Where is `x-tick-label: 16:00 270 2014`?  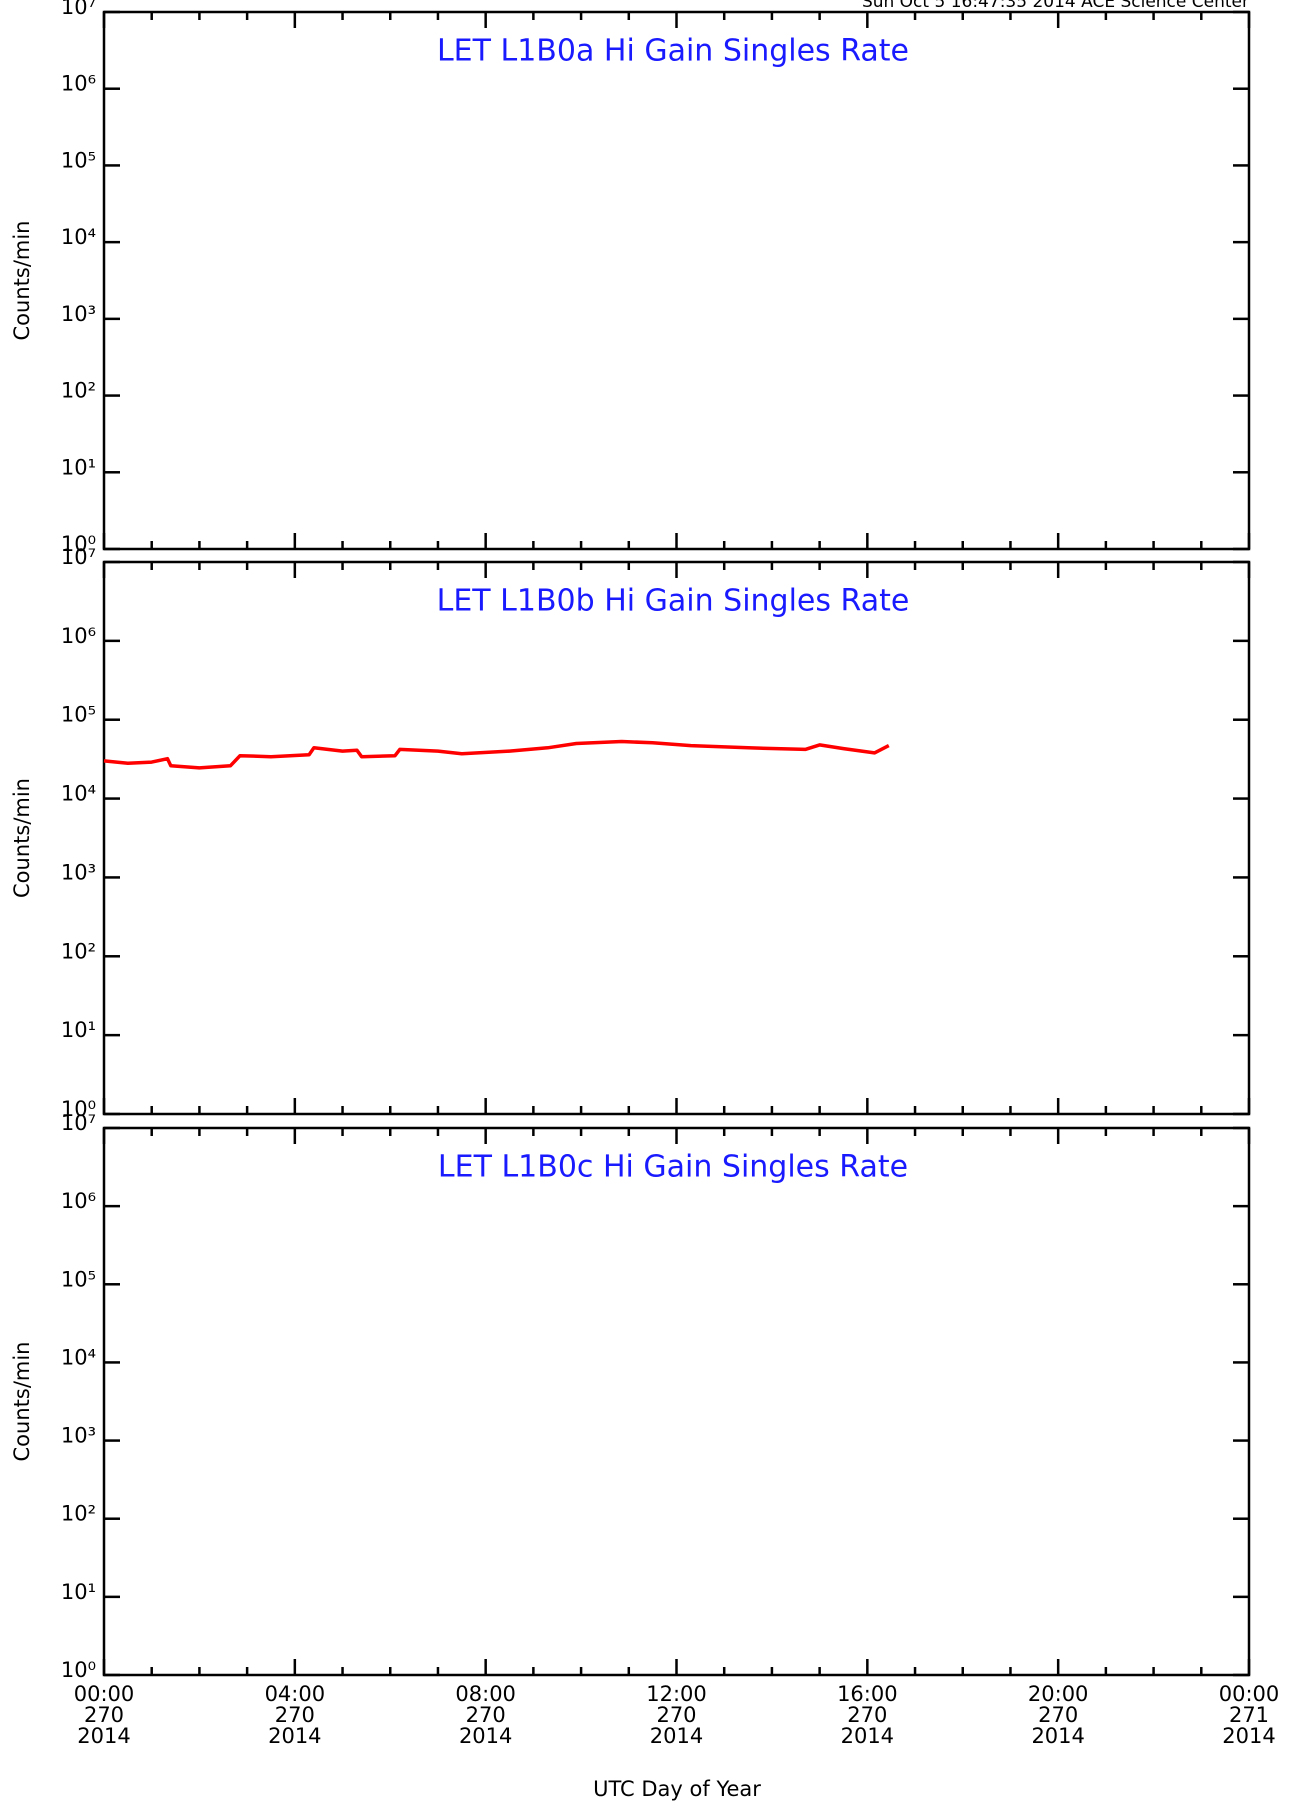 x-tick-label: 16:00 270 2014 is located at coordinates (867, 1715).